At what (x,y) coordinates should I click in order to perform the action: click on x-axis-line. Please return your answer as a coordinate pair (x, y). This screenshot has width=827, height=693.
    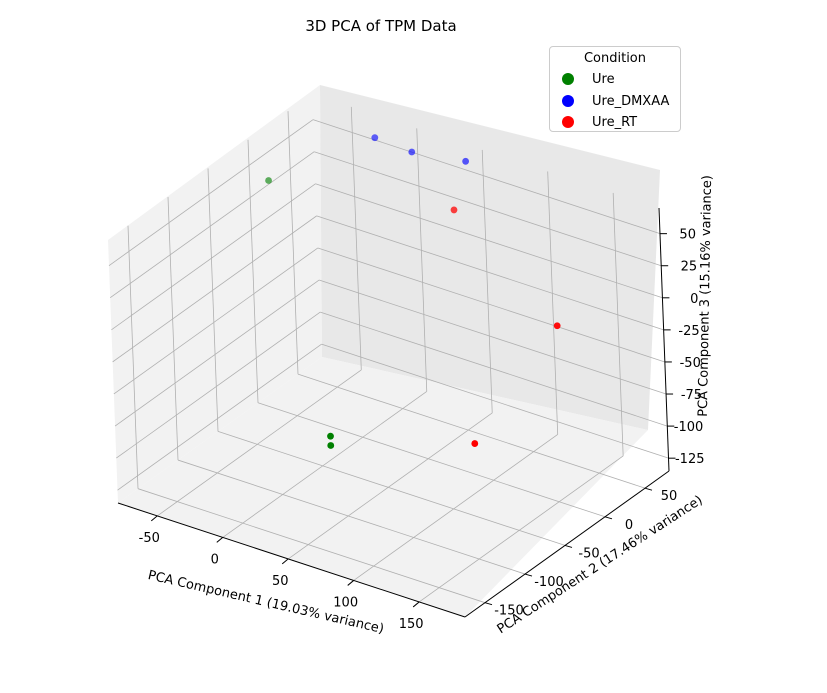
    Looking at the image, I should click on (291, 560).